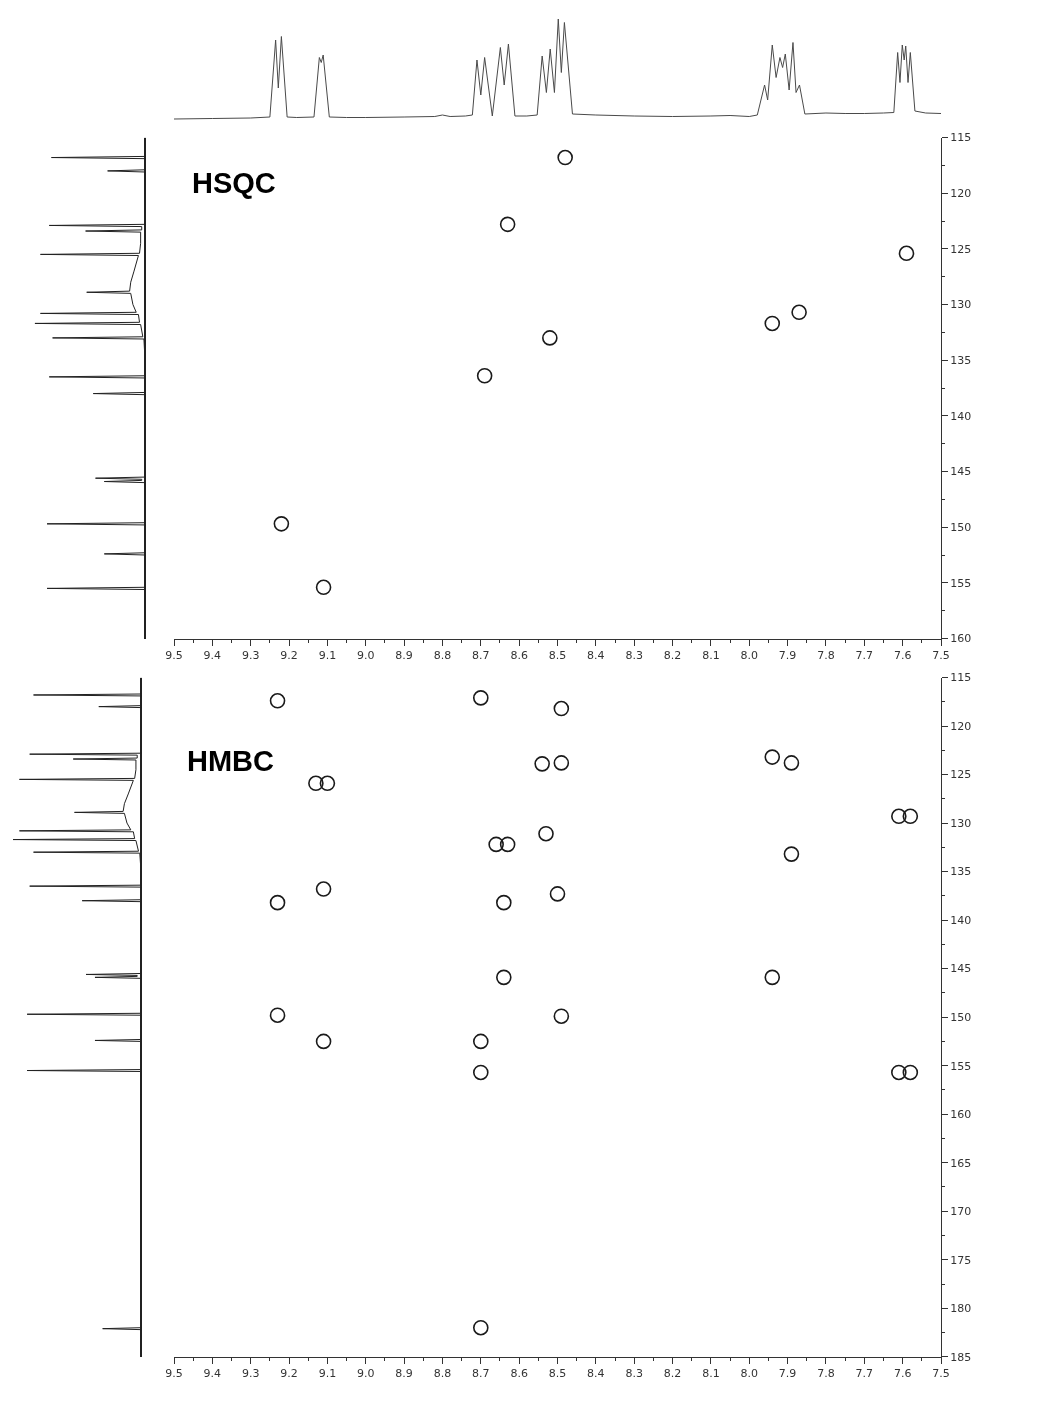 The height and width of the screenshot is (1404, 1042). What do you see at coordinates (961, 1163) in the screenshot?
I see `y-tick-label: 165` at bounding box center [961, 1163].